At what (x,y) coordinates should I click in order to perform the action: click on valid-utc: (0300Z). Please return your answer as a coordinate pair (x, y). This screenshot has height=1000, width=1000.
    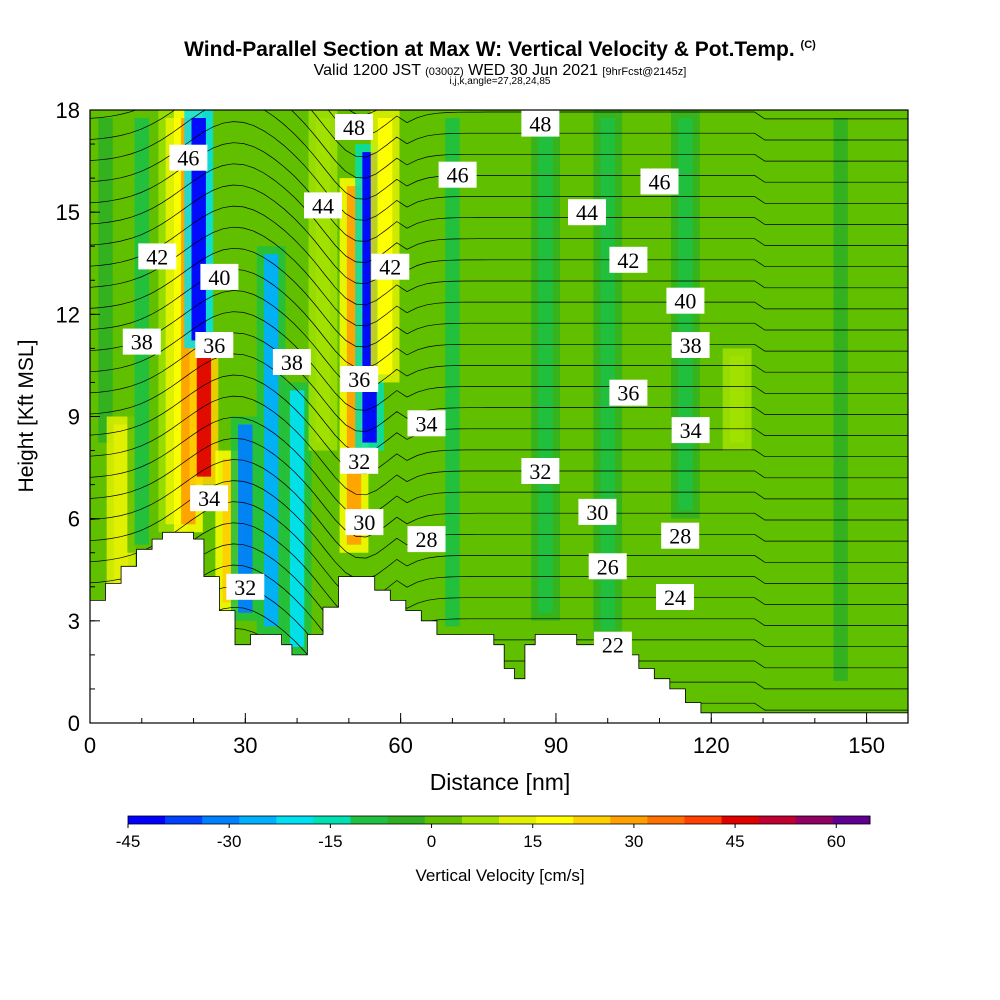
    Looking at the image, I should click on (444, 72).